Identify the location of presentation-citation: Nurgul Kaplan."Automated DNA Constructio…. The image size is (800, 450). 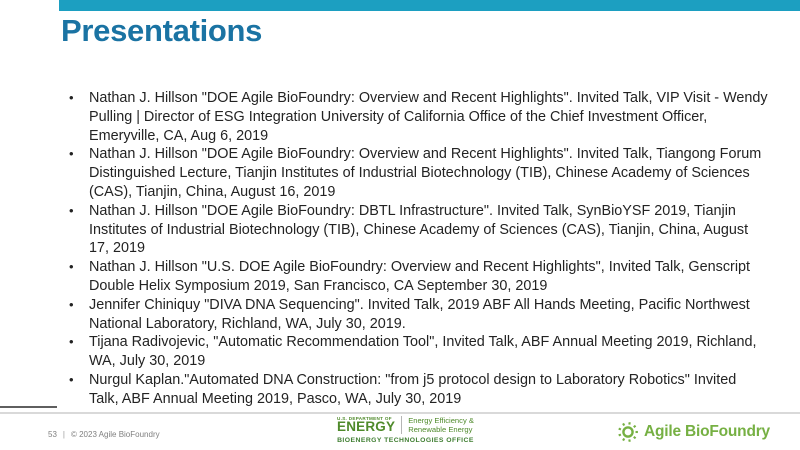
(413, 389).